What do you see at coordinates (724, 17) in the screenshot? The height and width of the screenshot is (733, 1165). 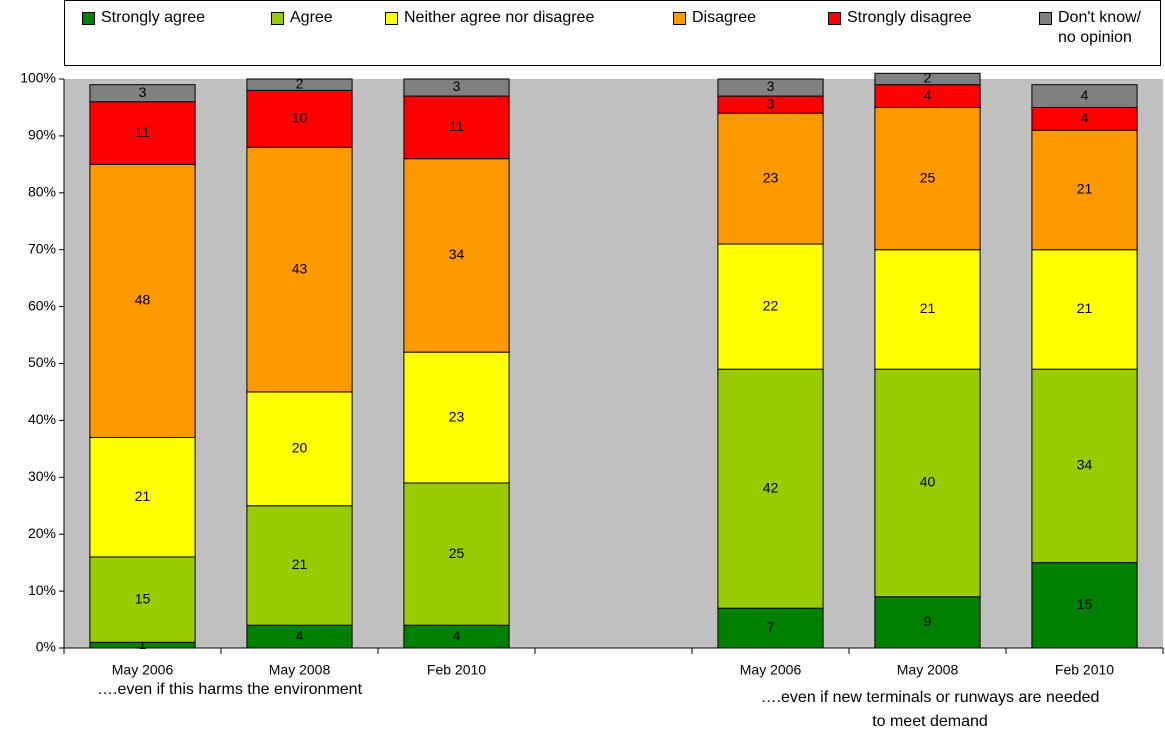 I see `legend-label: Disagree` at bounding box center [724, 17].